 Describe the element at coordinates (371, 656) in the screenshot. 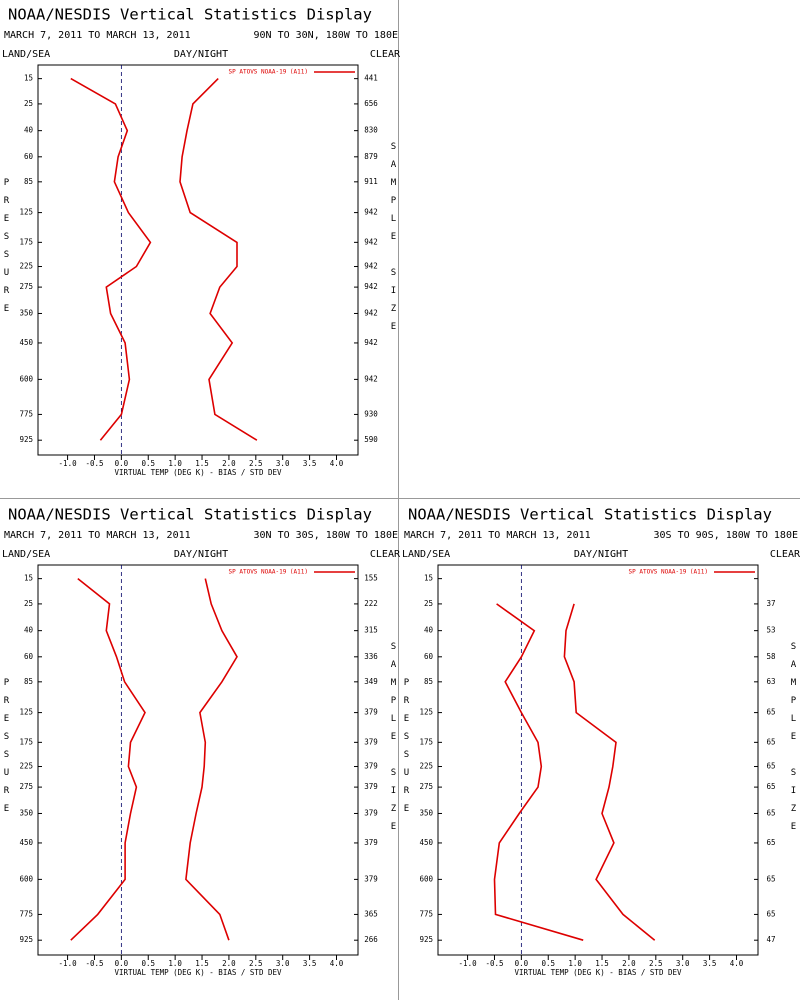

I see `sample-size-label: 336` at that location.